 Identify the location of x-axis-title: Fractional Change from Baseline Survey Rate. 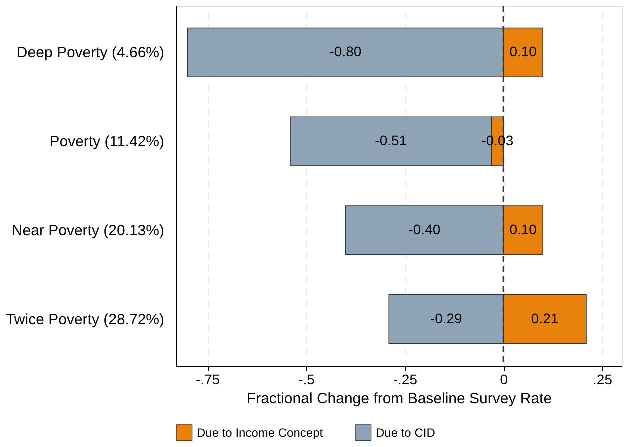
(399, 399).